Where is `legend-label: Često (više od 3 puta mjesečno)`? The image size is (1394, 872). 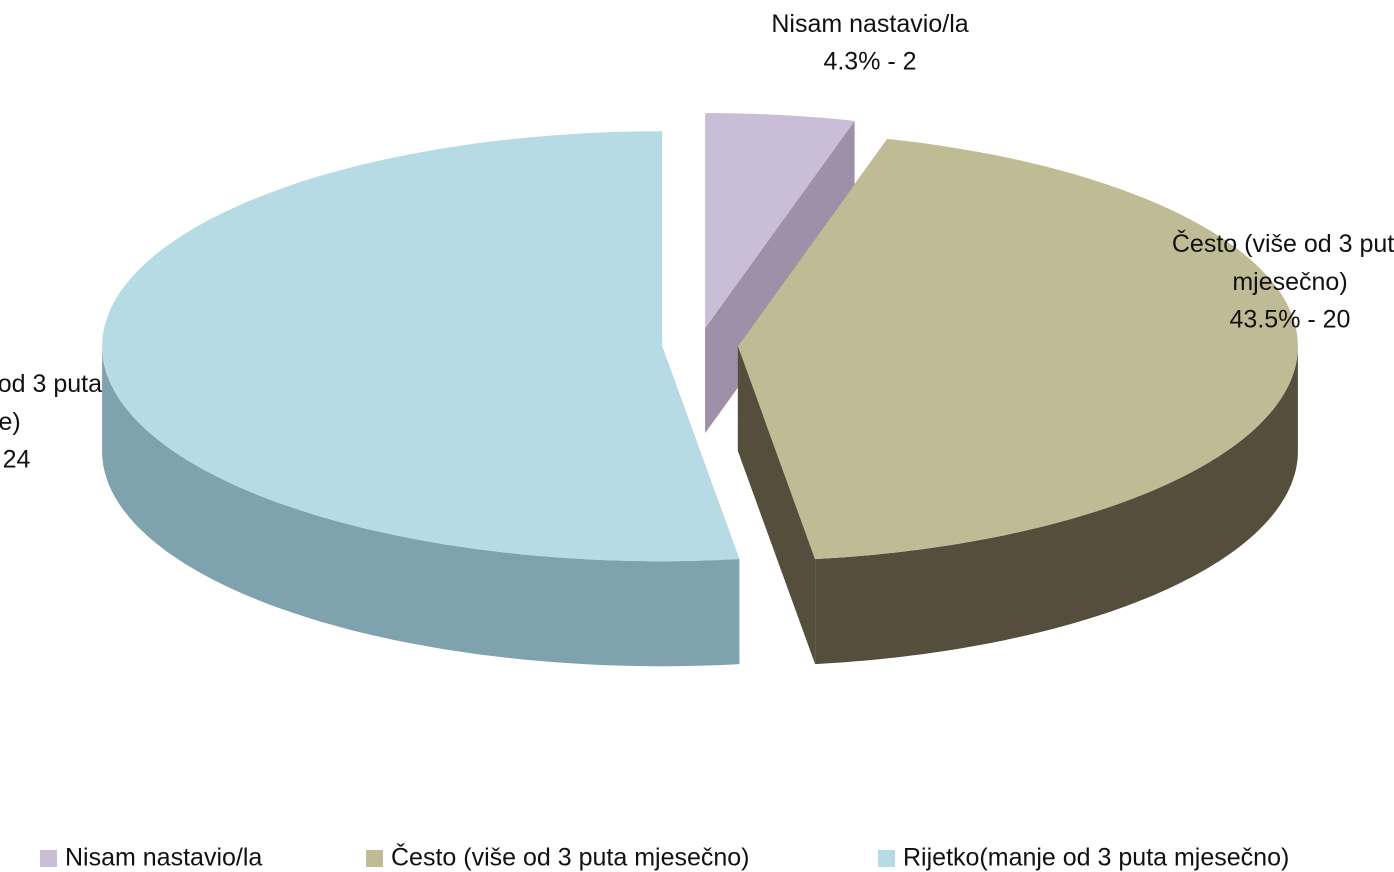
legend-label: Često (više od 3 puta mjesečno) is located at coordinates (570, 857).